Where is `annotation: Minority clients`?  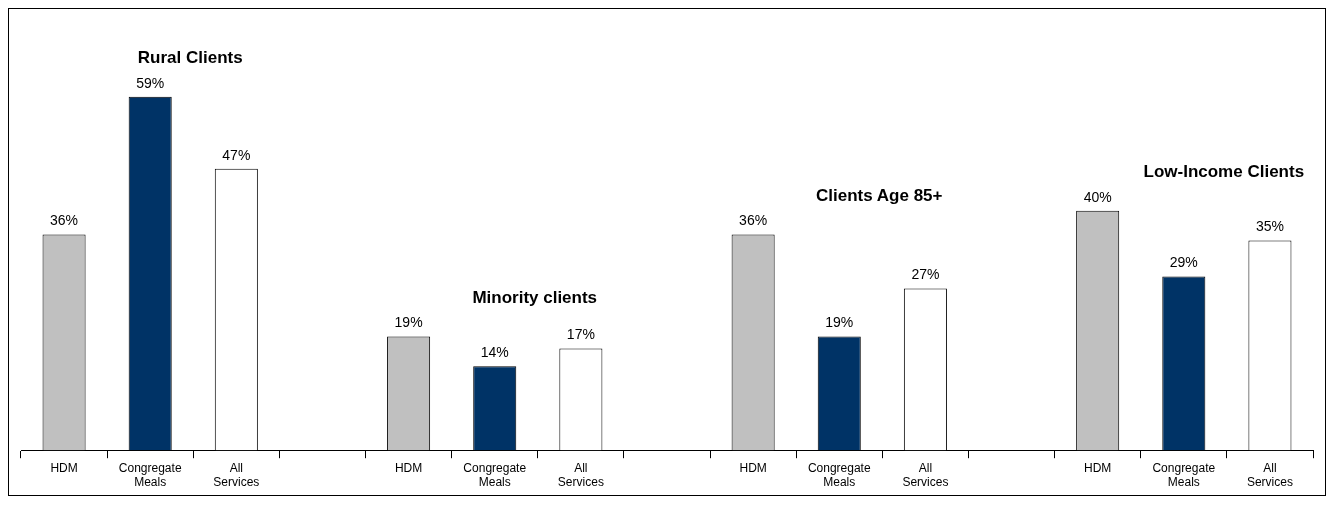 annotation: Minority clients is located at coordinates (535, 297).